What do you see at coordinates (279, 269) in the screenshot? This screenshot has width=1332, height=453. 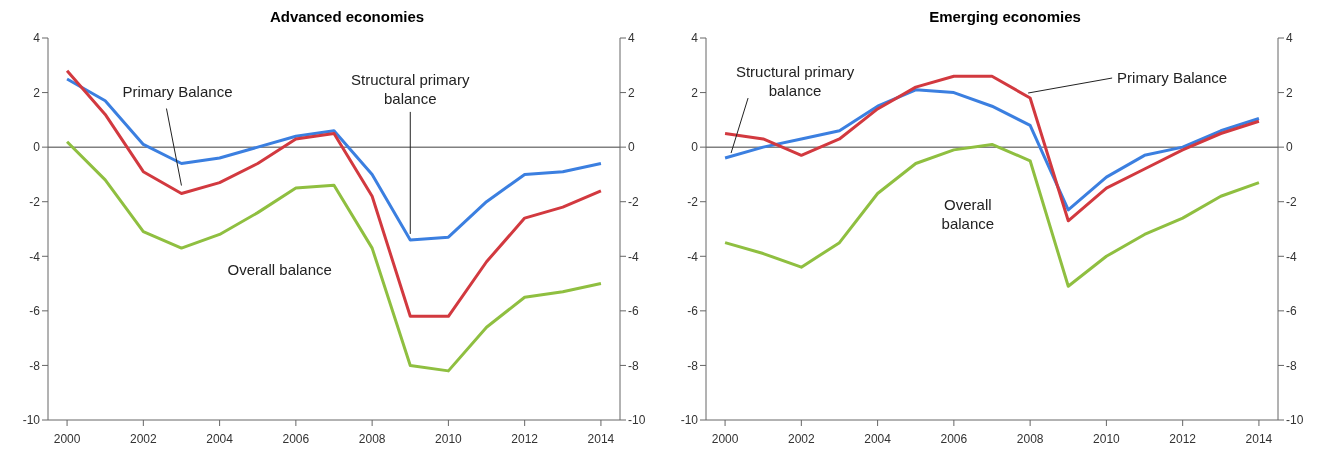 I see `series-label: Overall balance` at bounding box center [279, 269].